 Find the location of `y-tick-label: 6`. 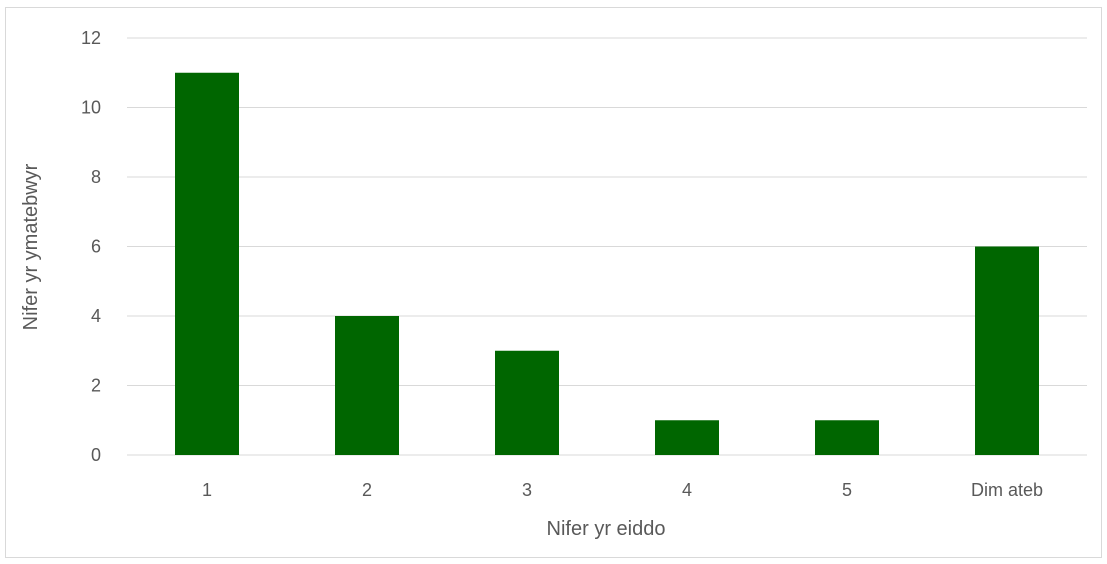

y-tick-label: 6 is located at coordinates (96, 247).